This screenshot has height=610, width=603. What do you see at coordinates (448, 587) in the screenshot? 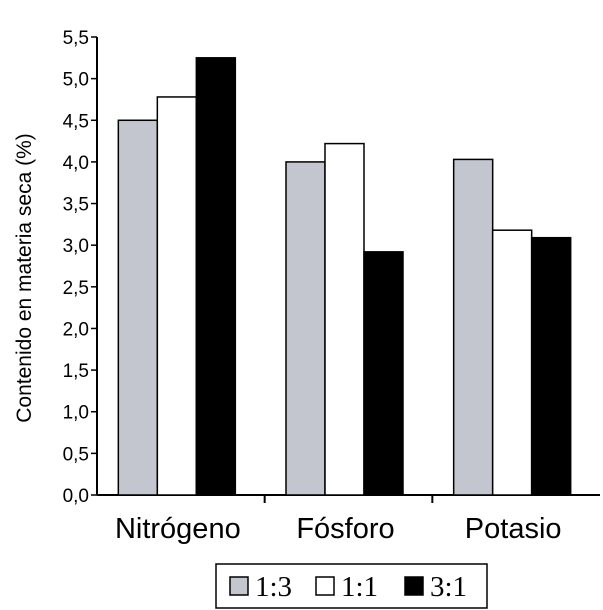
I see `legend-label: 3:1` at bounding box center [448, 587].